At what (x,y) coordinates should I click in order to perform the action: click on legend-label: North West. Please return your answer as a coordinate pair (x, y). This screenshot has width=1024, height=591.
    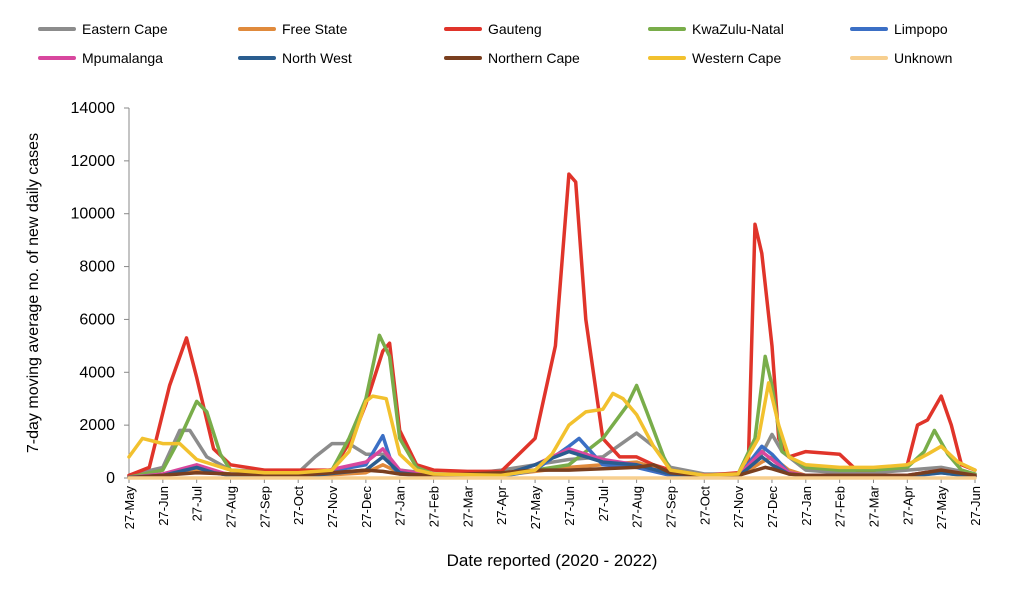
    Looking at the image, I should click on (317, 58).